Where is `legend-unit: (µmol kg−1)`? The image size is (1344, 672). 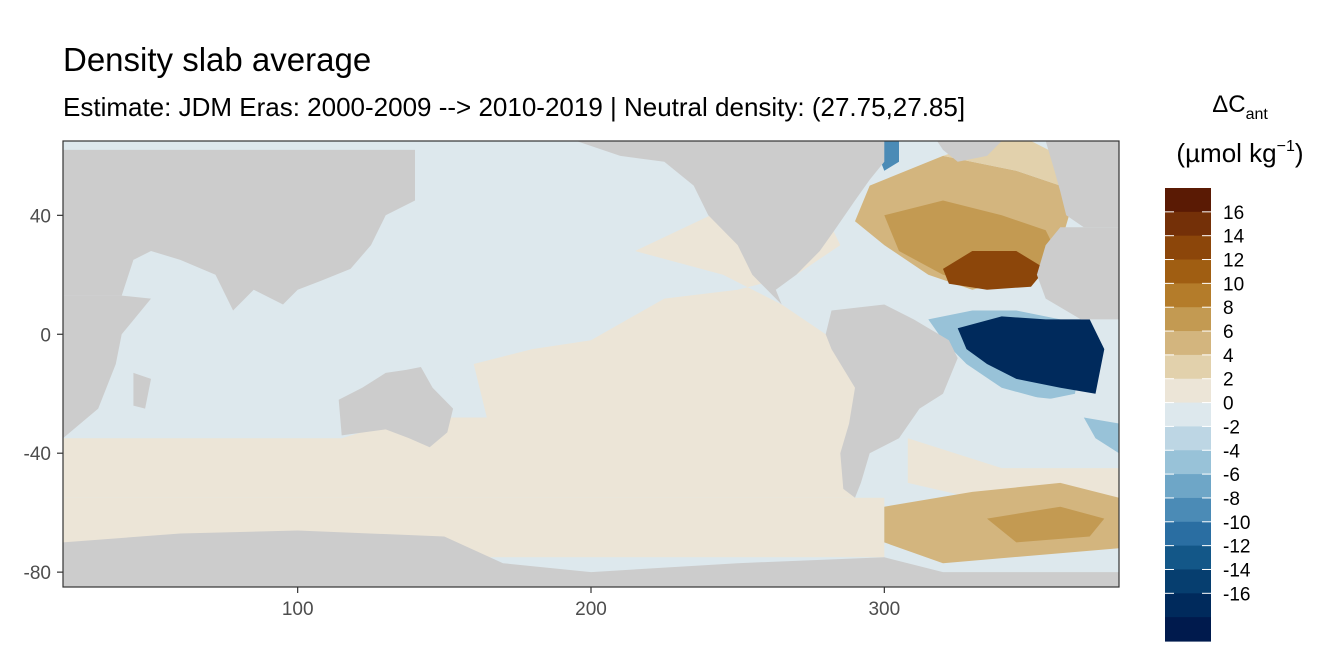 legend-unit: (µmol kg−1) is located at coordinates (1239, 153).